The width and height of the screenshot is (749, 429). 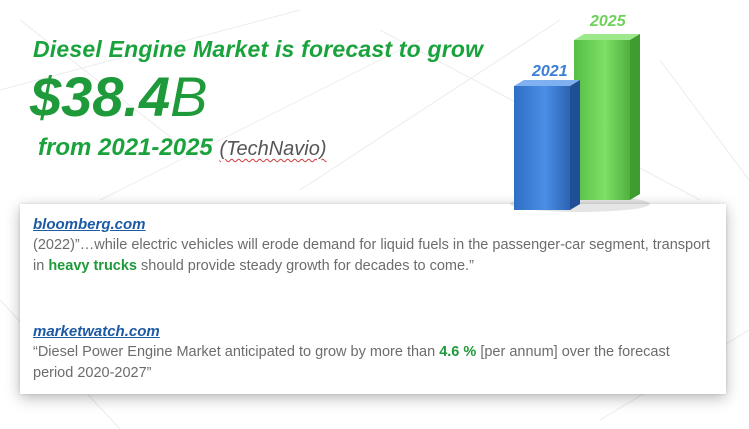 I want to click on period-source: (TechNavio), so click(x=273, y=149).